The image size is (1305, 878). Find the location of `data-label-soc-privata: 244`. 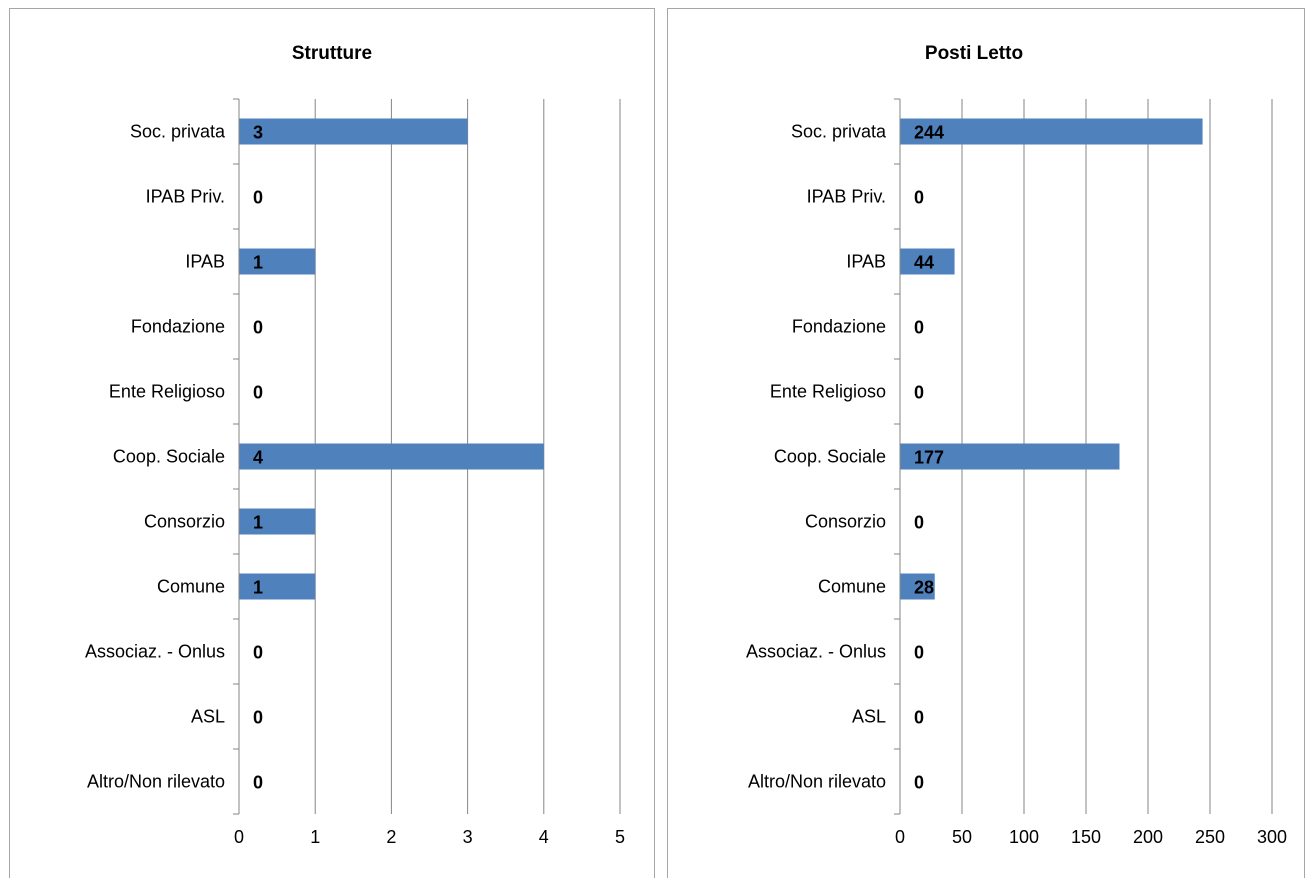

data-label-soc-privata: 244 is located at coordinates (929, 133).